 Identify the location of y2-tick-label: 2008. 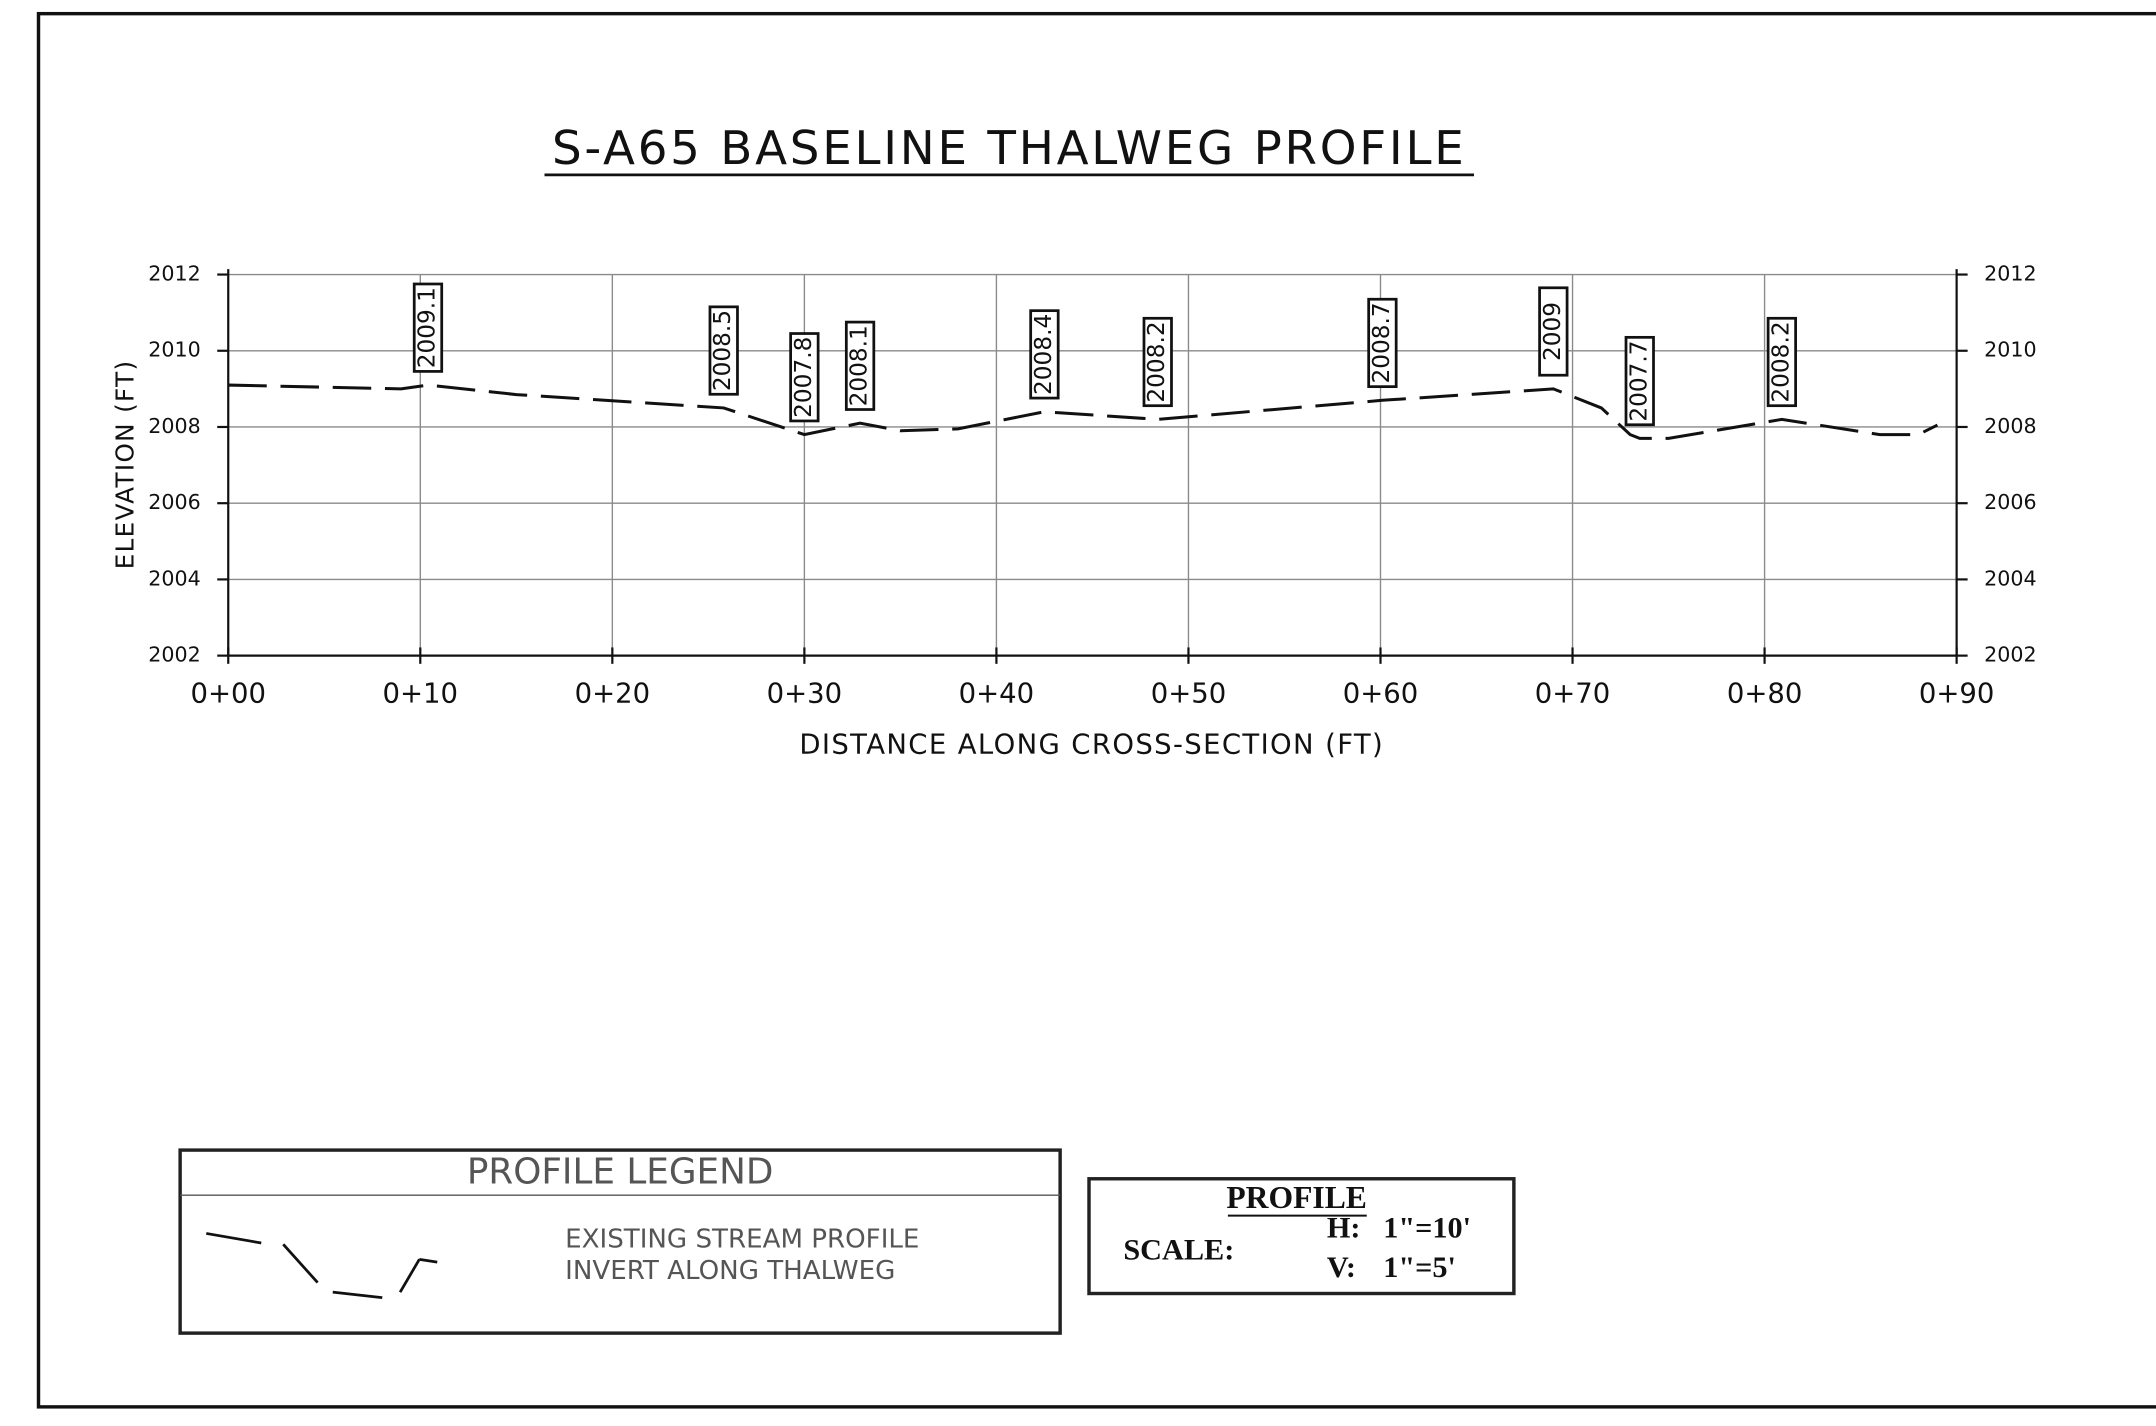
(2010, 426).